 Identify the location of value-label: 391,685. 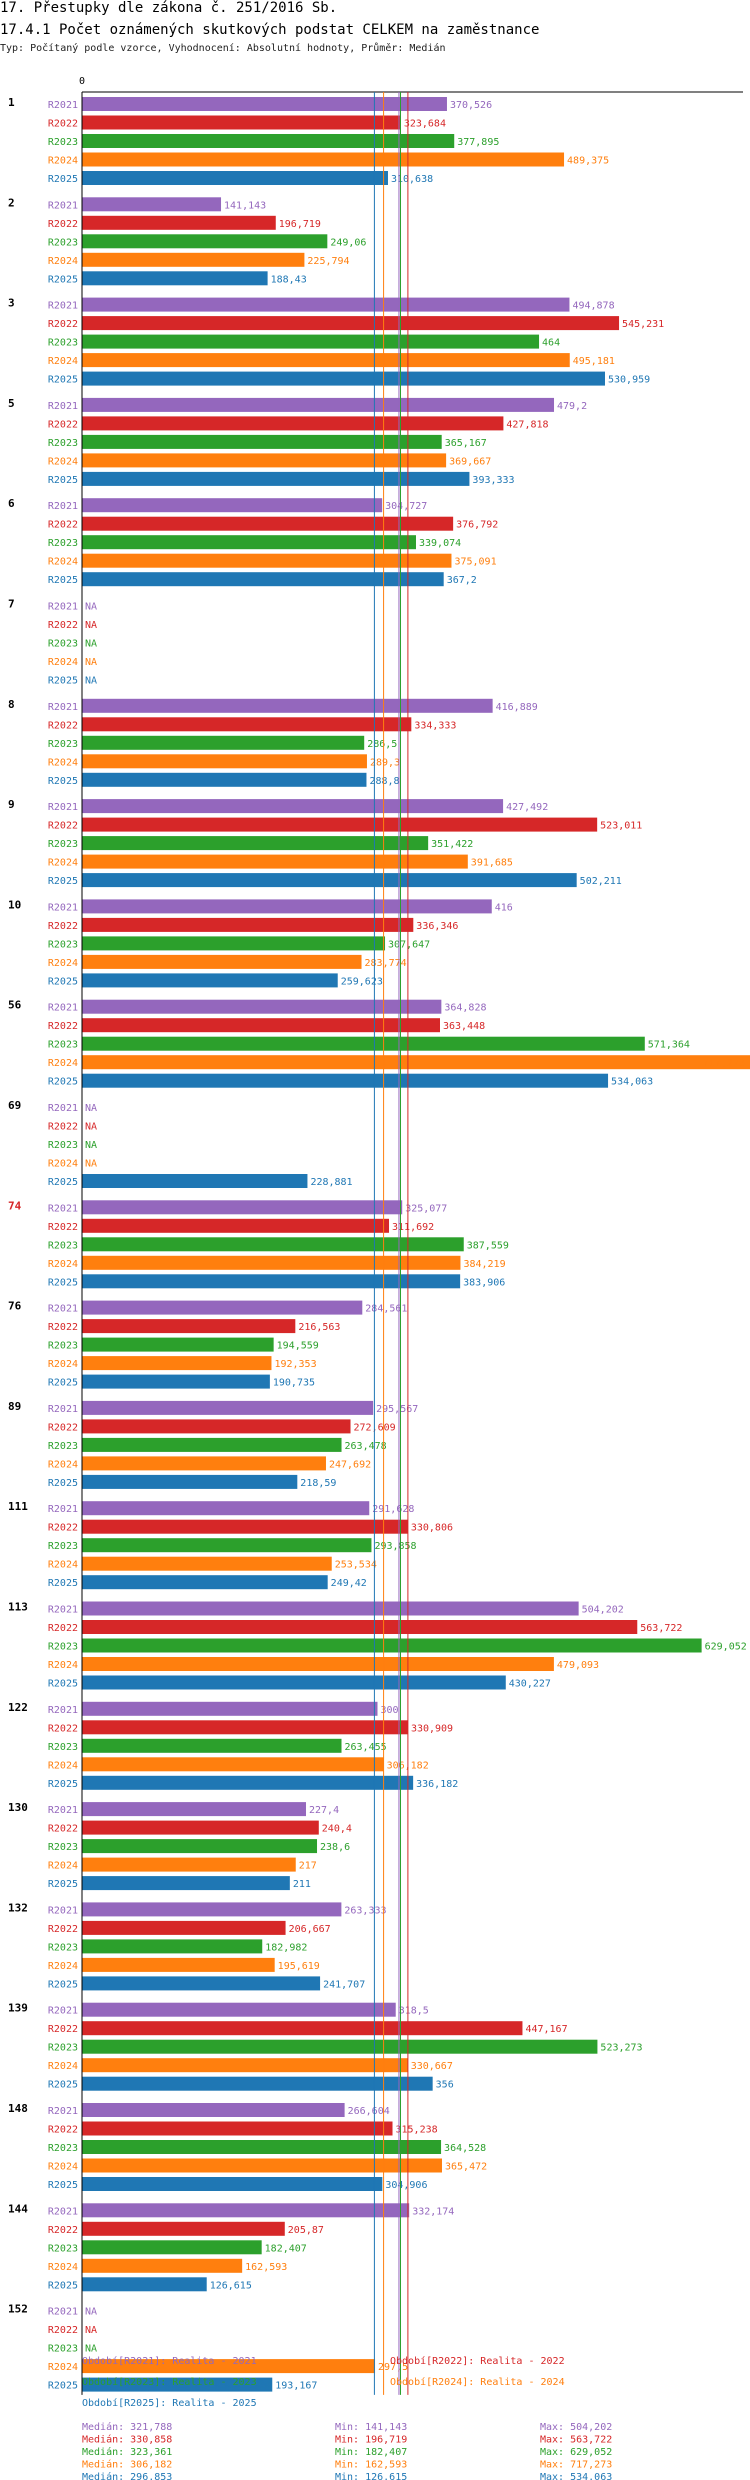
(492, 863).